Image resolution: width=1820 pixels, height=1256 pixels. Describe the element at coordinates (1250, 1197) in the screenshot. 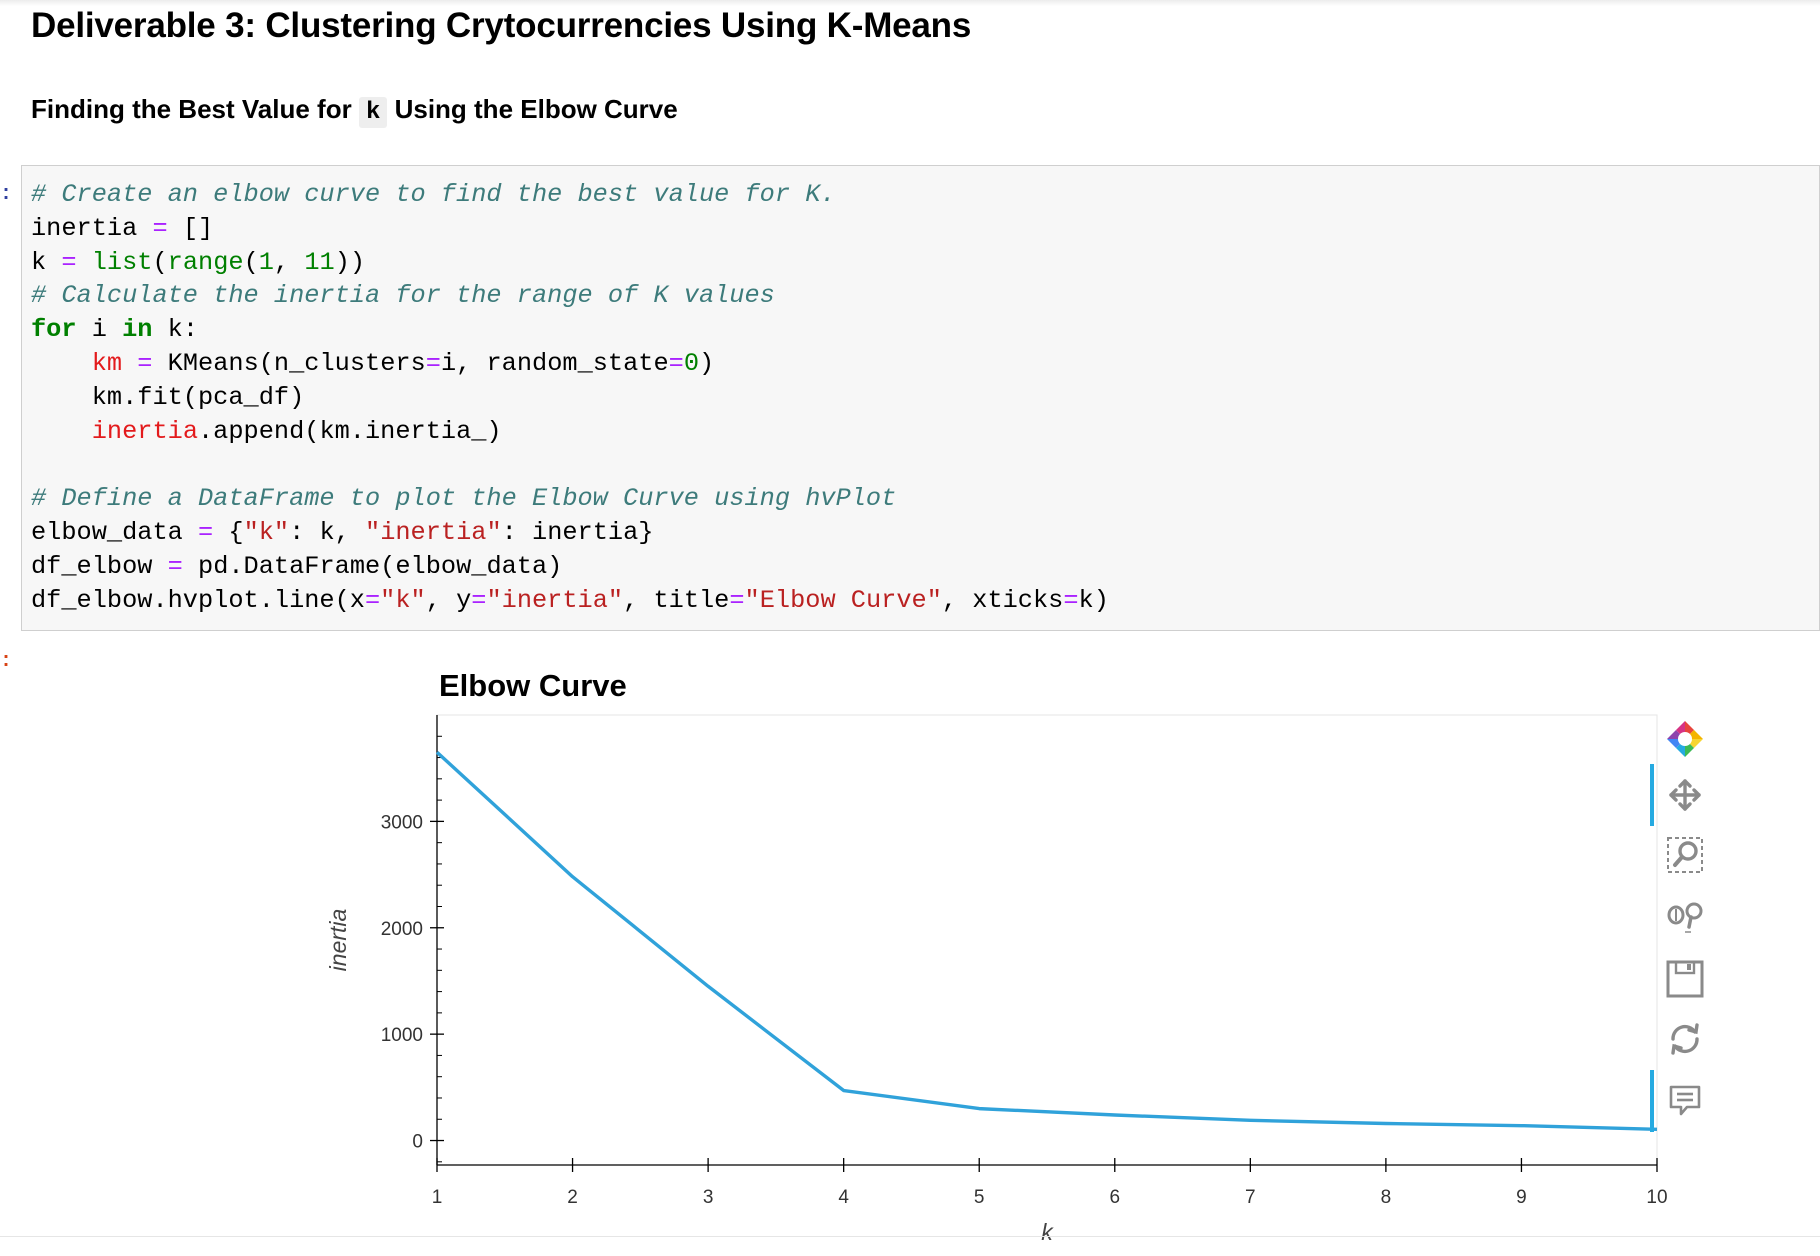

I see `x-tick-label: 7` at that location.